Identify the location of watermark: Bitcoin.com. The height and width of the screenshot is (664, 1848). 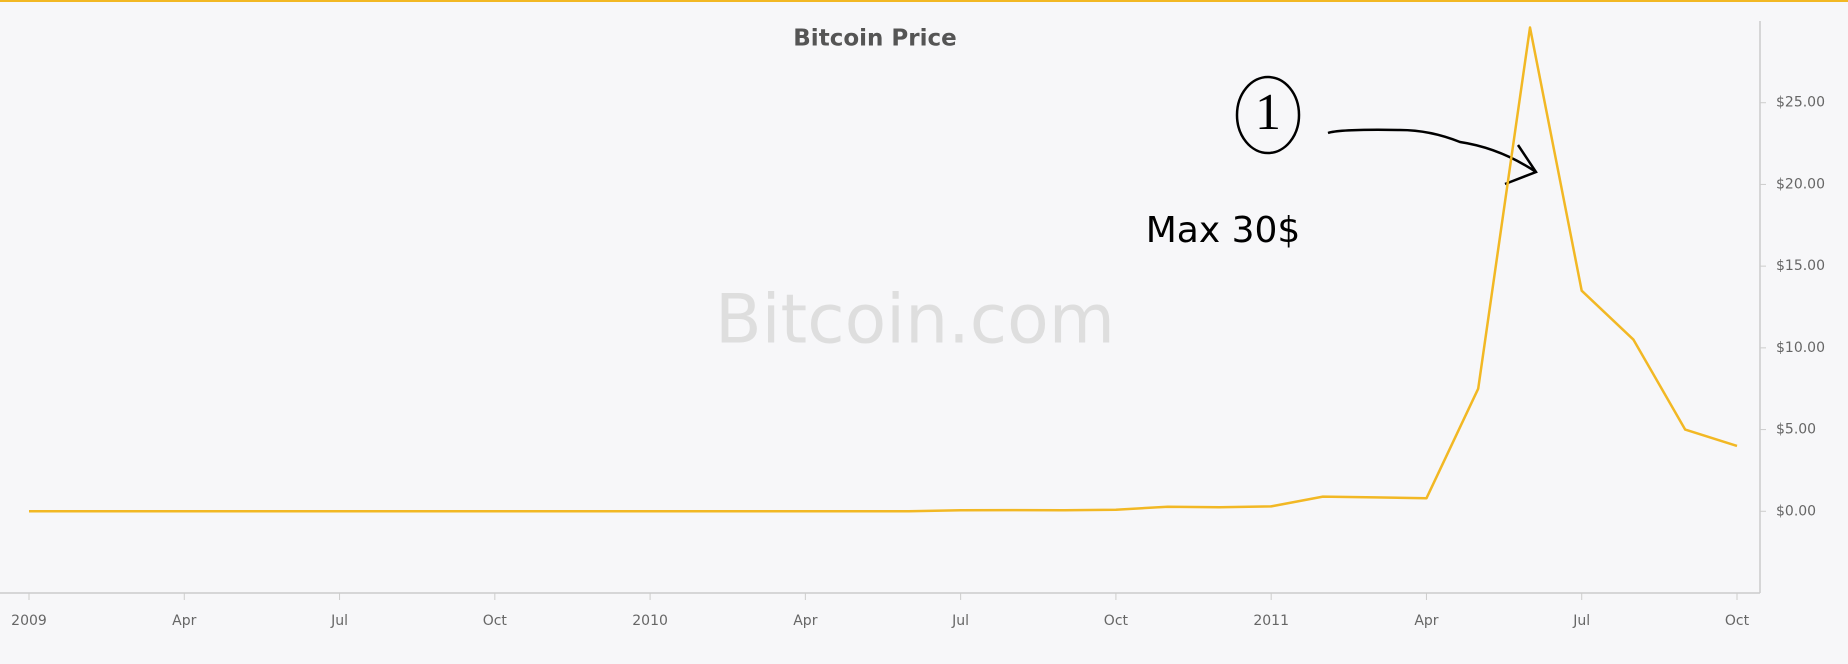
(915, 320).